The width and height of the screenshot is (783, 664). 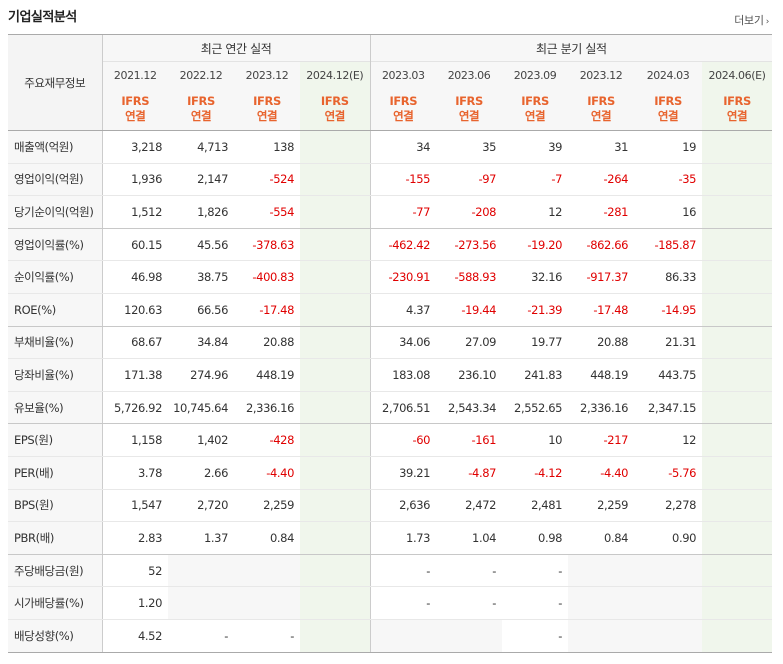 I want to click on table-cell: 1,512, so click(x=134, y=212).